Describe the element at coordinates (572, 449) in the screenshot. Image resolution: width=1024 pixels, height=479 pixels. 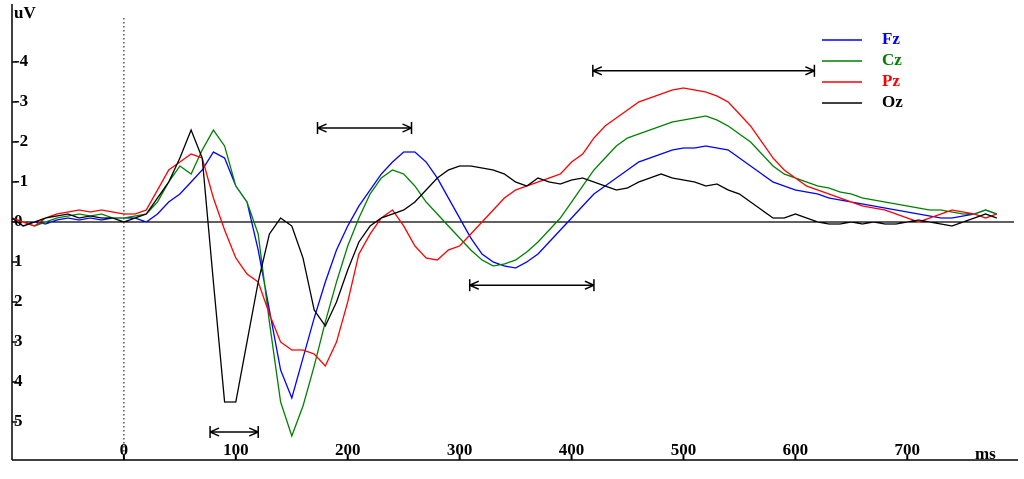
I see `x-tick-label: 400` at that location.